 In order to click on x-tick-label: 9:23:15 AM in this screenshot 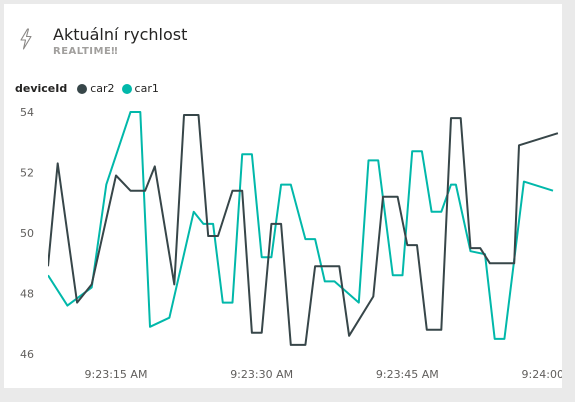, I will do `click(116, 374)`.